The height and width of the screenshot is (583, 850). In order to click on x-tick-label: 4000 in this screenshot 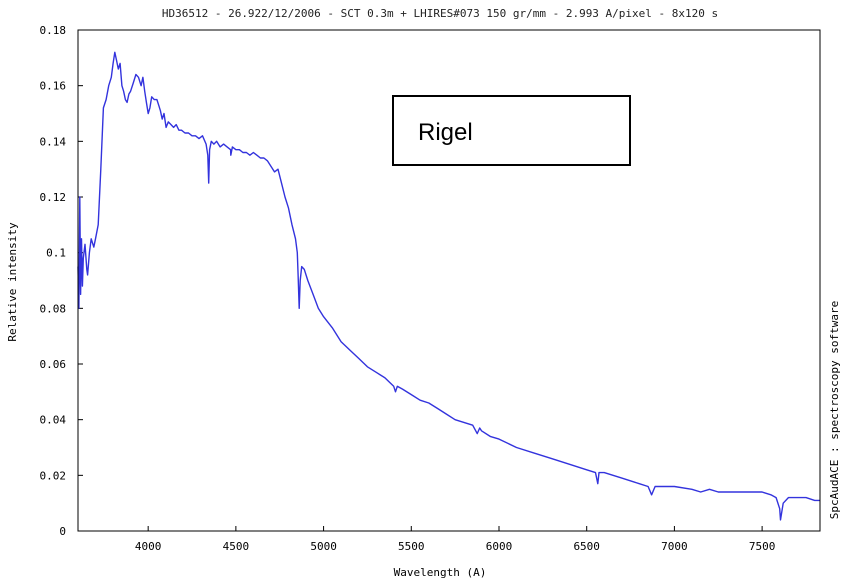, I will do `click(148, 546)`.